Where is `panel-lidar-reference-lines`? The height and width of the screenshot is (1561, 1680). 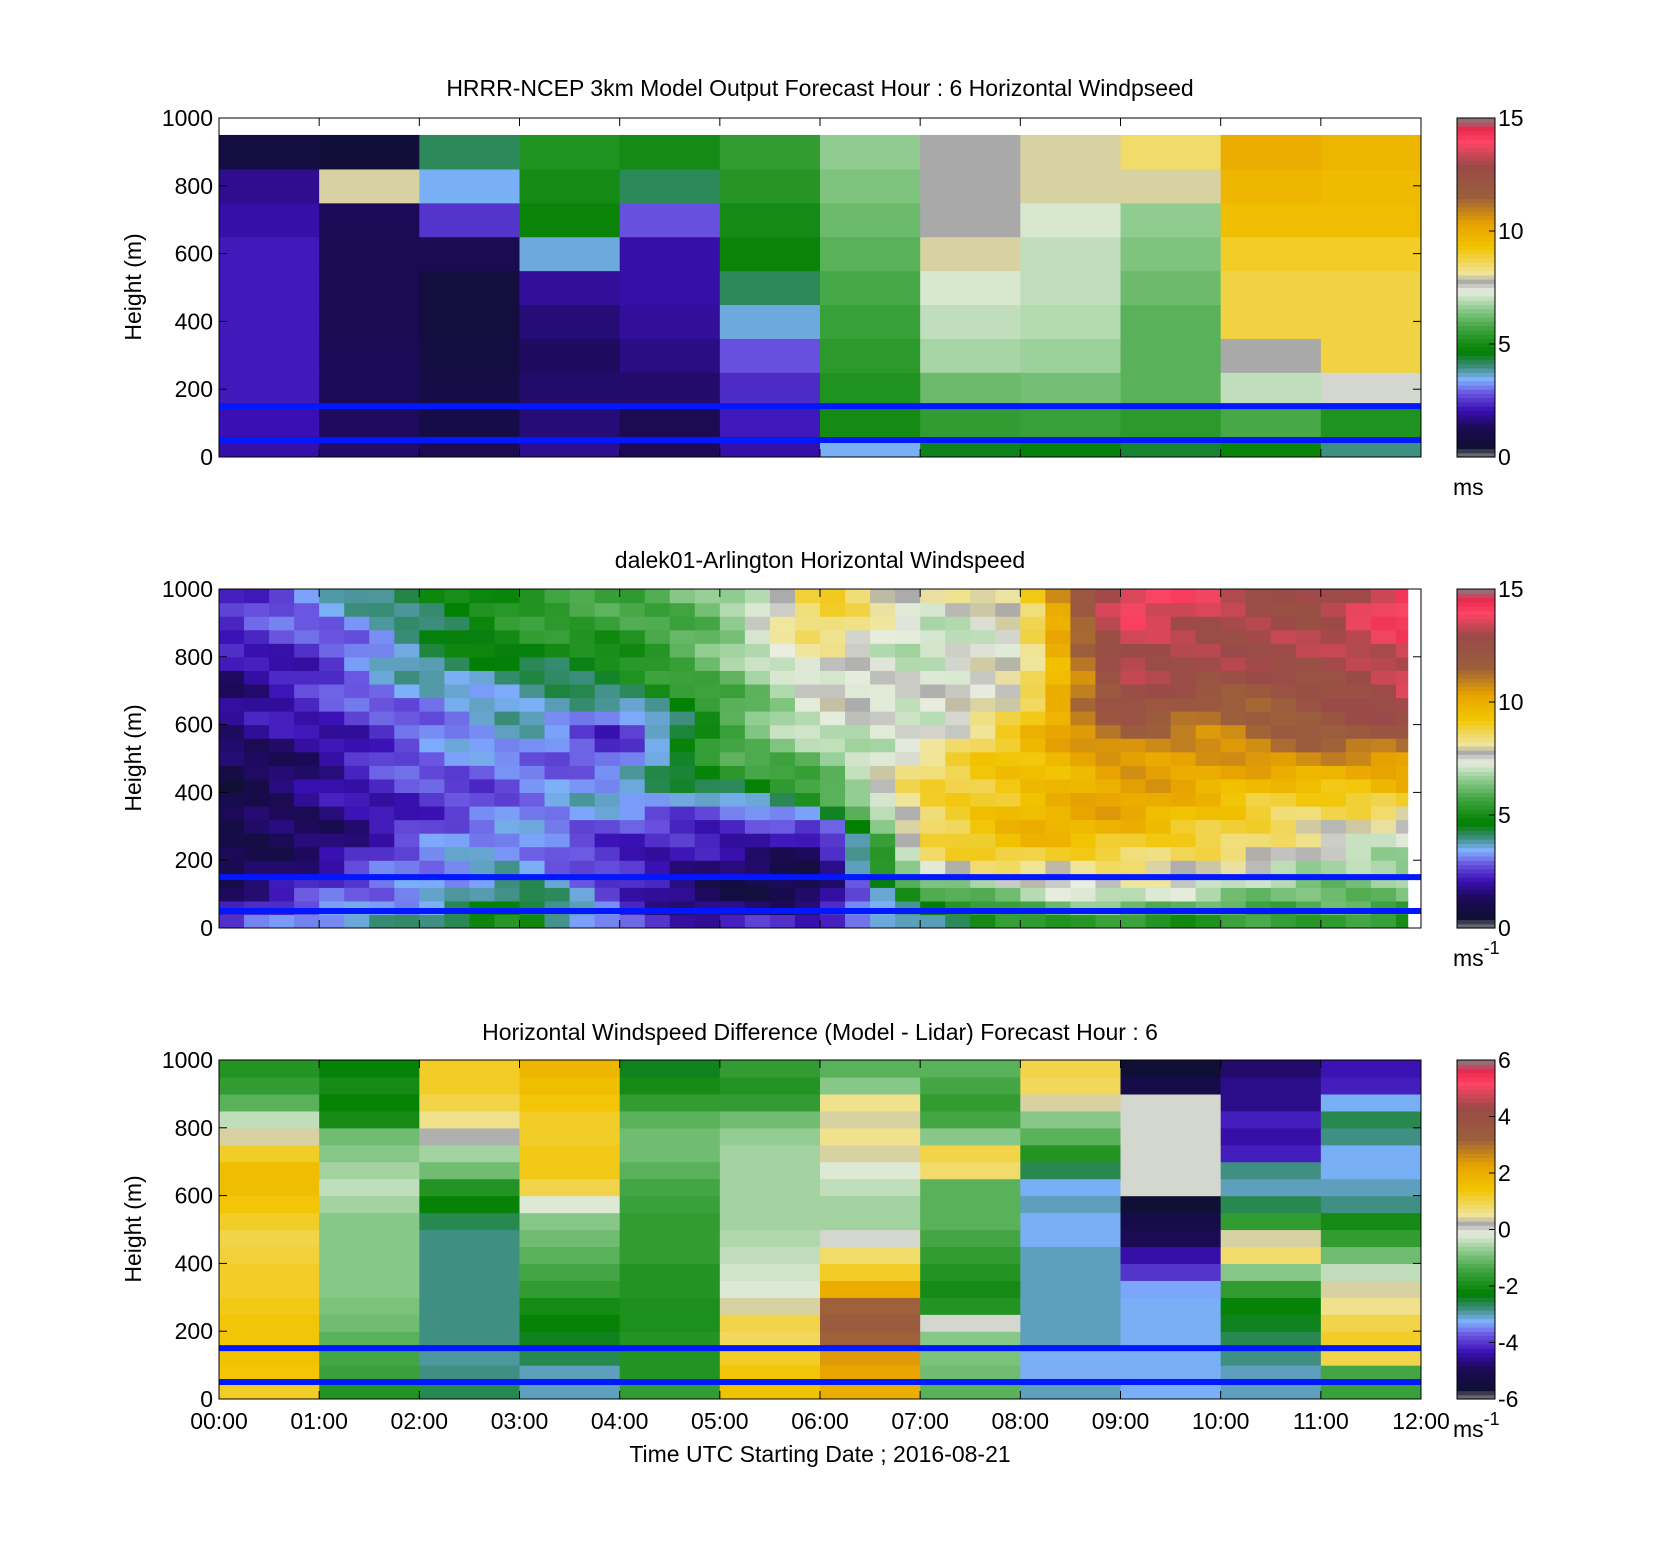
panel-lidar-reference-lines is located at coordinates (820, 894).